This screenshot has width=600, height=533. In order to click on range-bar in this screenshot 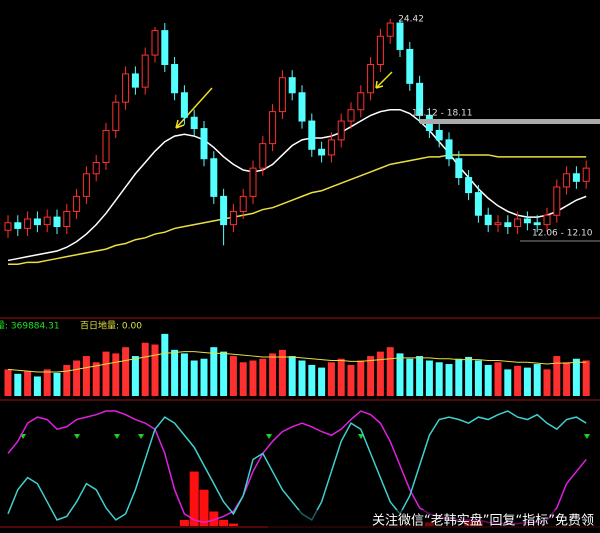, I will do `click(510, 121)`.